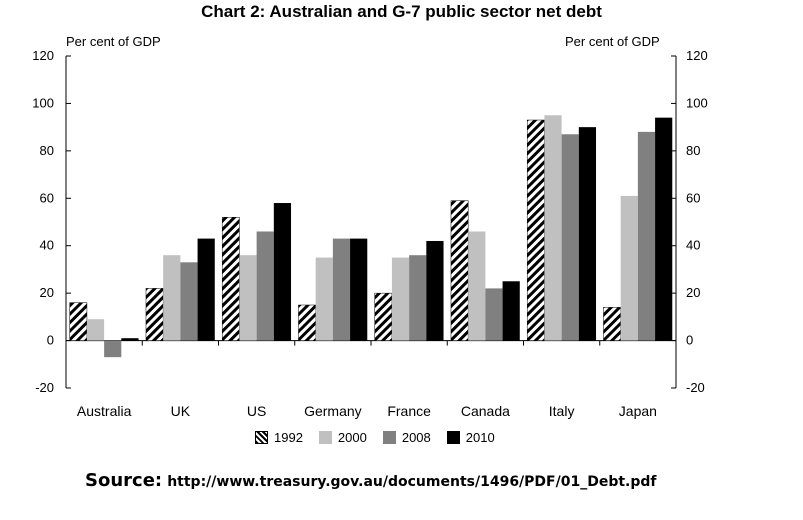 This screenshot has height=520, width=803. What do you see at coordinates (646, 236) in the screenshot?
I see `bar-2008-japan` at bounding box center [646, 236].